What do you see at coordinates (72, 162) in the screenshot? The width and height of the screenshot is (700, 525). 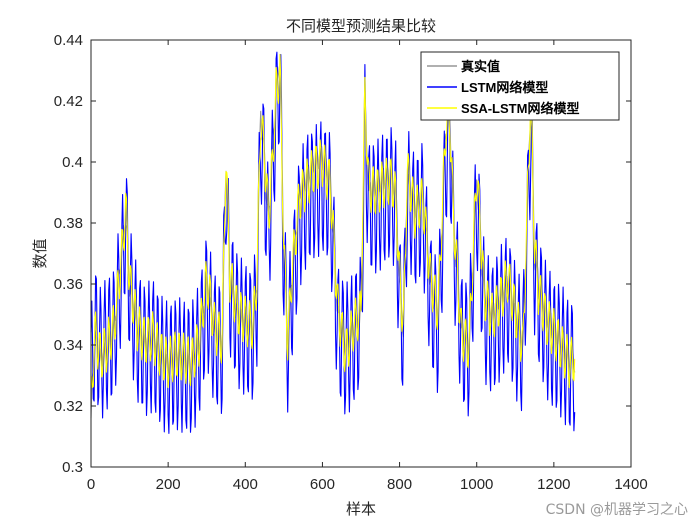 I see `y-tick-label: 0.4` at bounding box center [72, 162].